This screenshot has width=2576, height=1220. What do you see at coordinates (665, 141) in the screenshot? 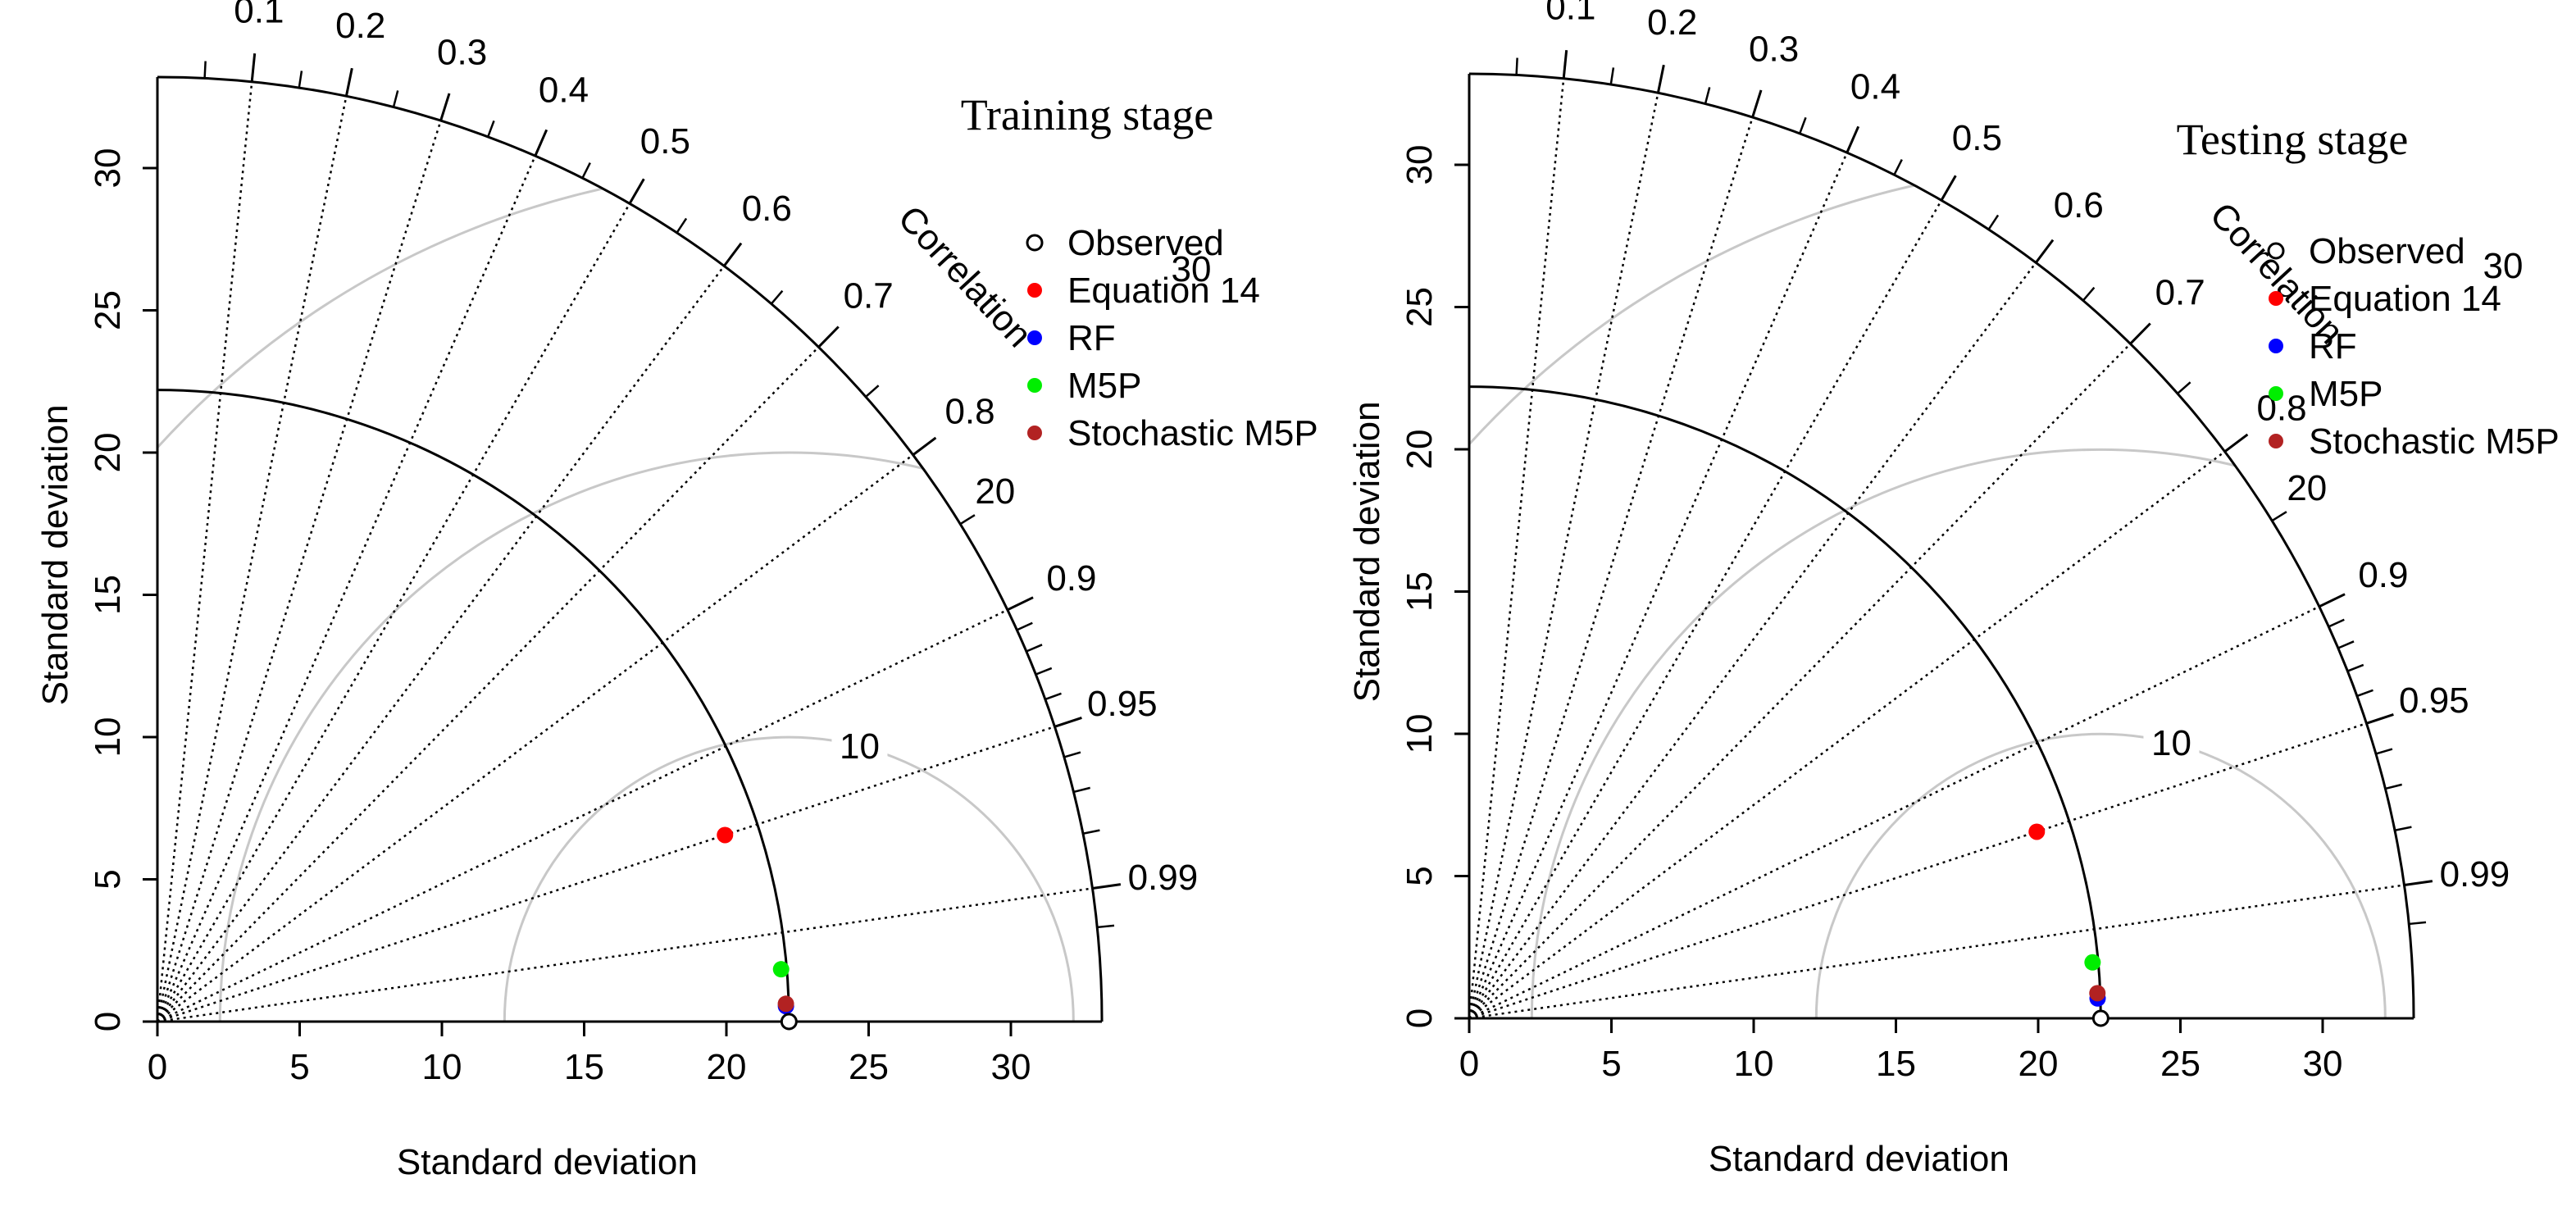
I see `correlation-tick-label: 0.5` at bounding box center [665, 141].